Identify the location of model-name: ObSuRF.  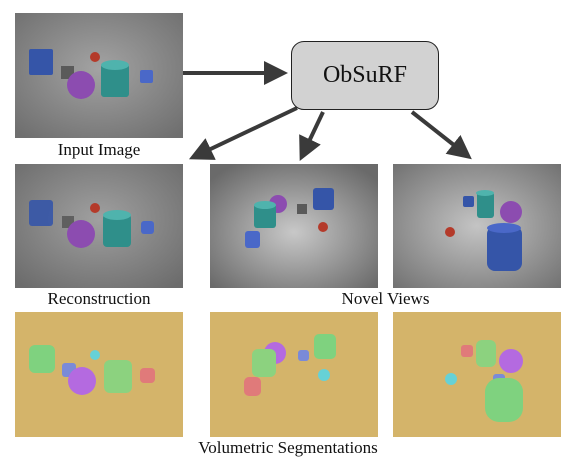
(365, 75).